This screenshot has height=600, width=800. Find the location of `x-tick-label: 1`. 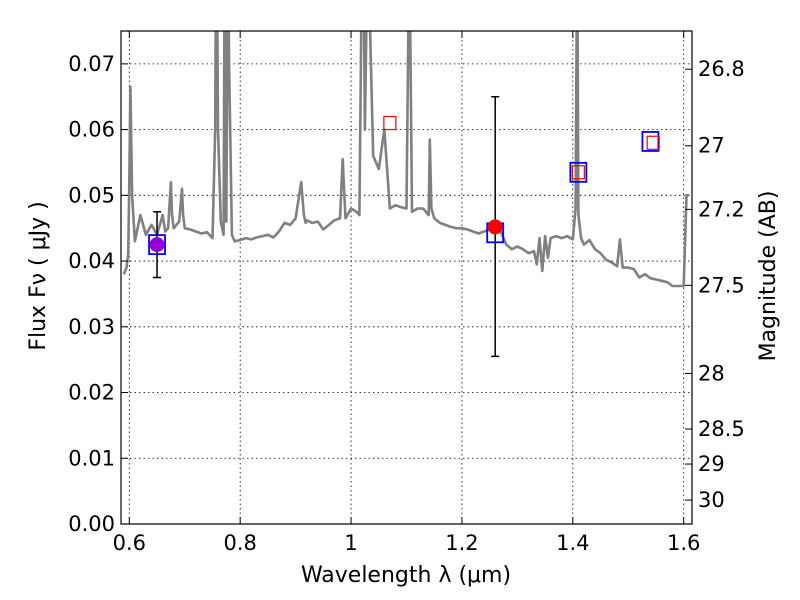

x-tick-label: 1 is located at coordinates (350, 543).